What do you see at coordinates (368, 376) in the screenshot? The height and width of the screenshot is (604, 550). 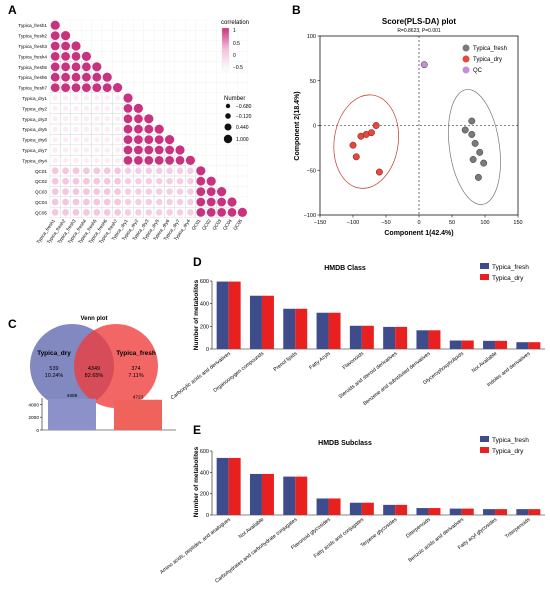 I see `bar-category-label: Steroids and steroid derivatives` at bounding box center [368, 376].